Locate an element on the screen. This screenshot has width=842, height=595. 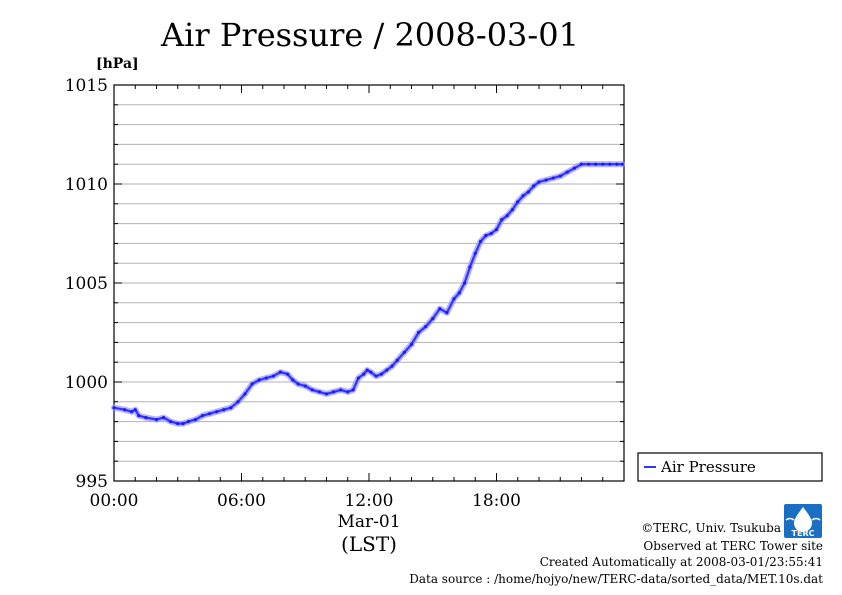
x-tick-label: 00:00 is located at coordinates (114, 501).